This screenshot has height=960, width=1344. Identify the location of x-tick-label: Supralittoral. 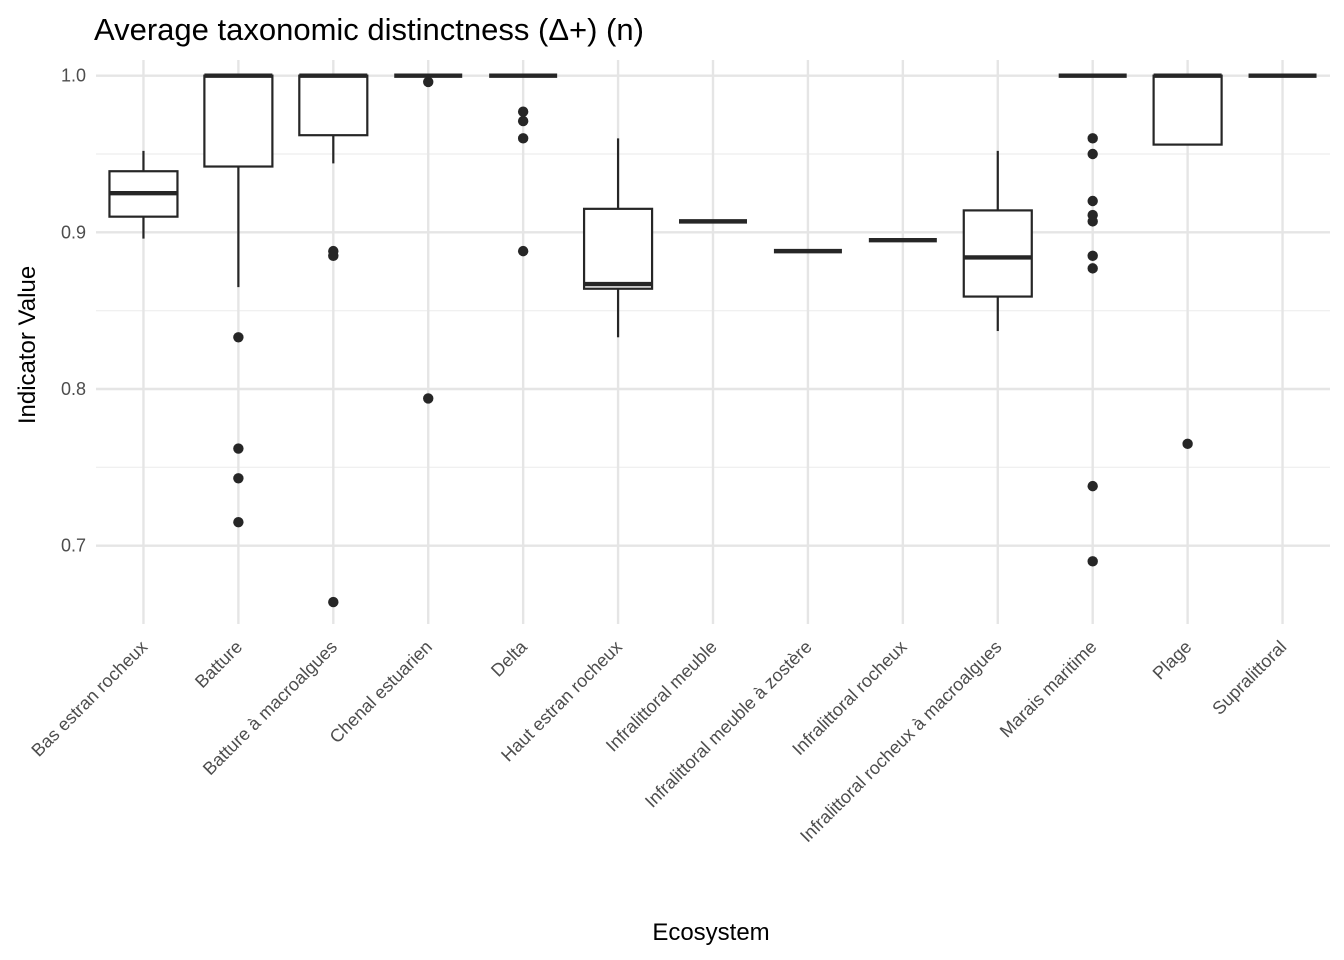
(1249, 678).